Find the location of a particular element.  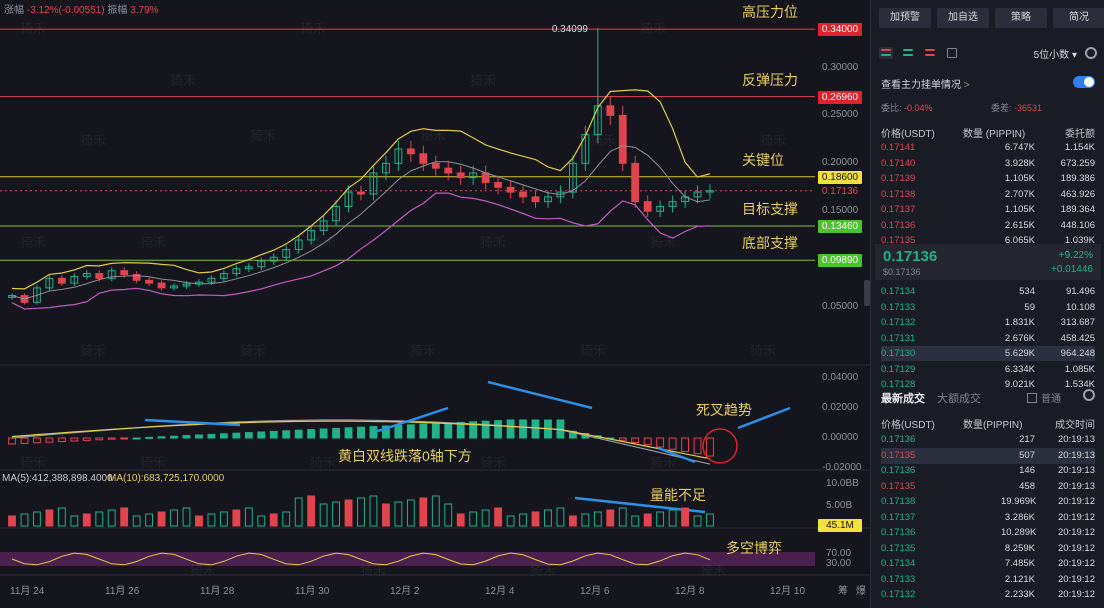

watermark-21: 猗禾 is located at coordinates (153, 462).